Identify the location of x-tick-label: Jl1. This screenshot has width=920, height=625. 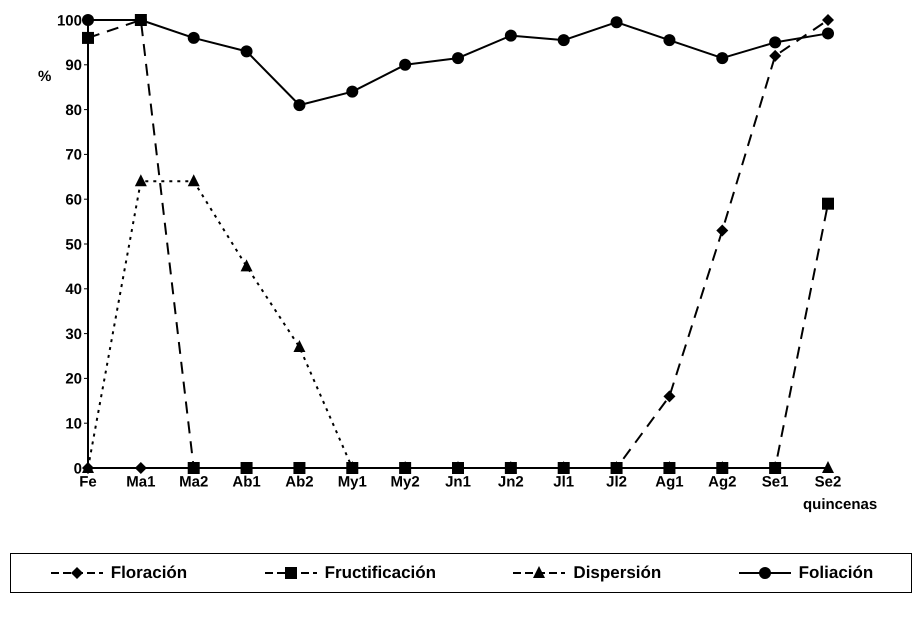
(563, 482).